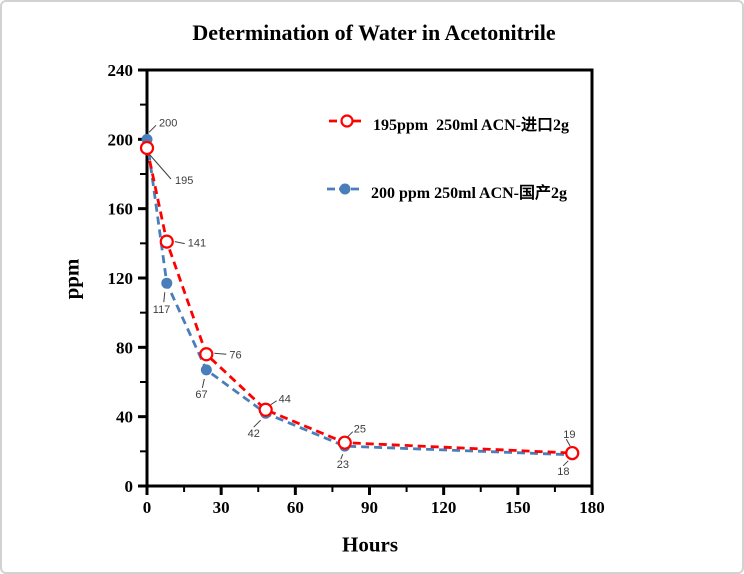 The width and height of the screenshot is (744, 574). What do you see at coordinates (162, 310) in the screenshot?
I see `point-label: 117` at bounding box center [162, 310].